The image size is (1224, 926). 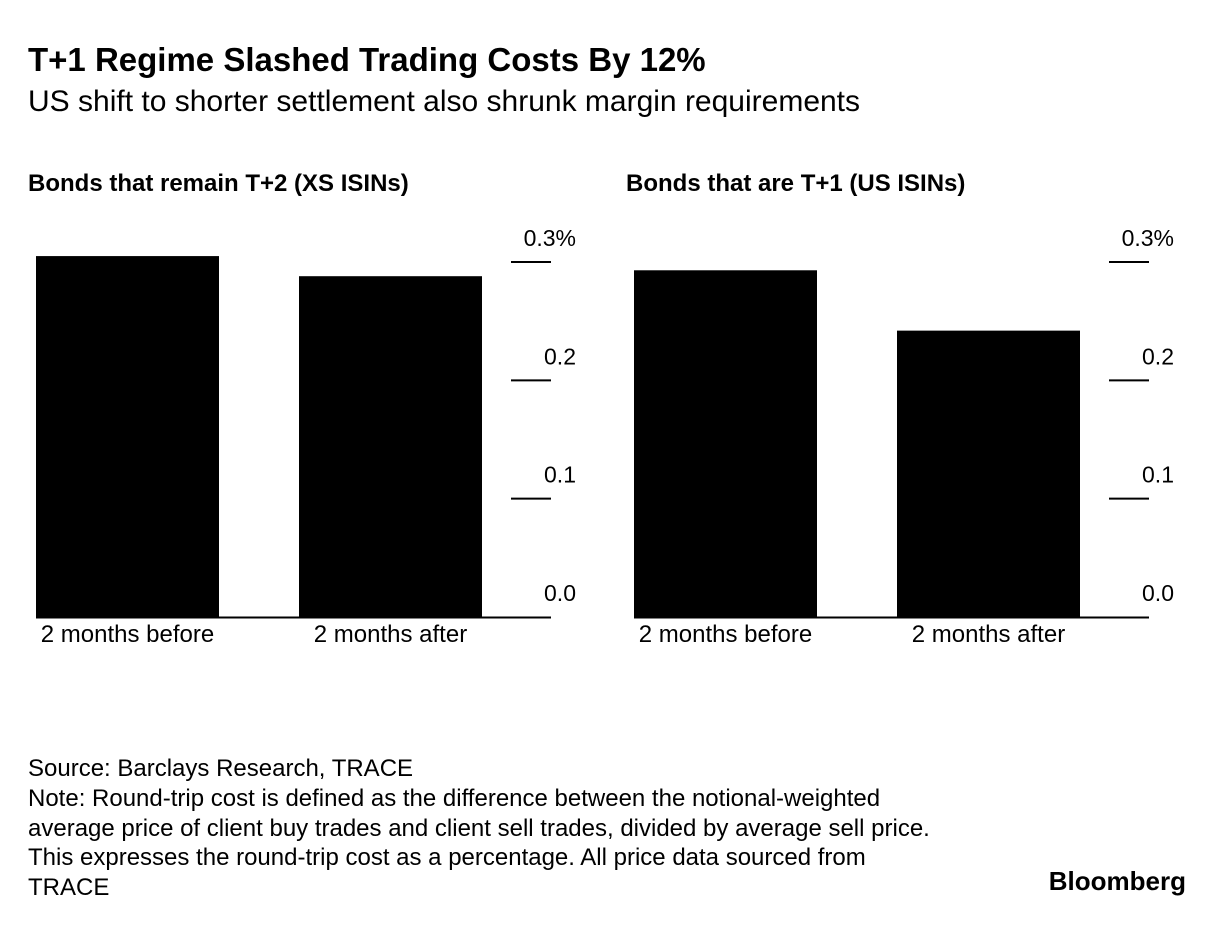 What do you see at coordinates (988, 473) in the screenshot?
I see `right-bar-after` at bounding box center [988, 473].